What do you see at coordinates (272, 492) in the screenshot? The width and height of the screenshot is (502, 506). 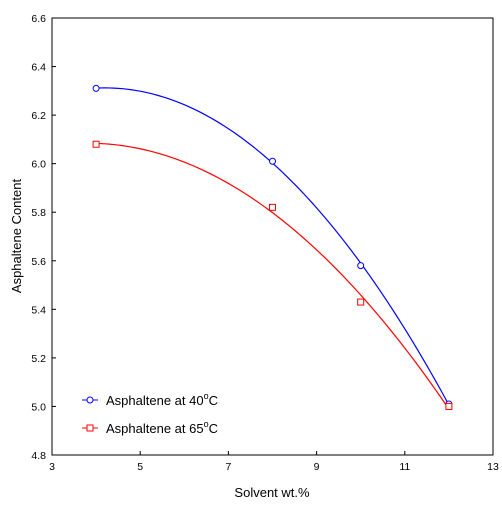 I see `x-axis-title: Solvent wt.%` at bounding box center [272, 492].